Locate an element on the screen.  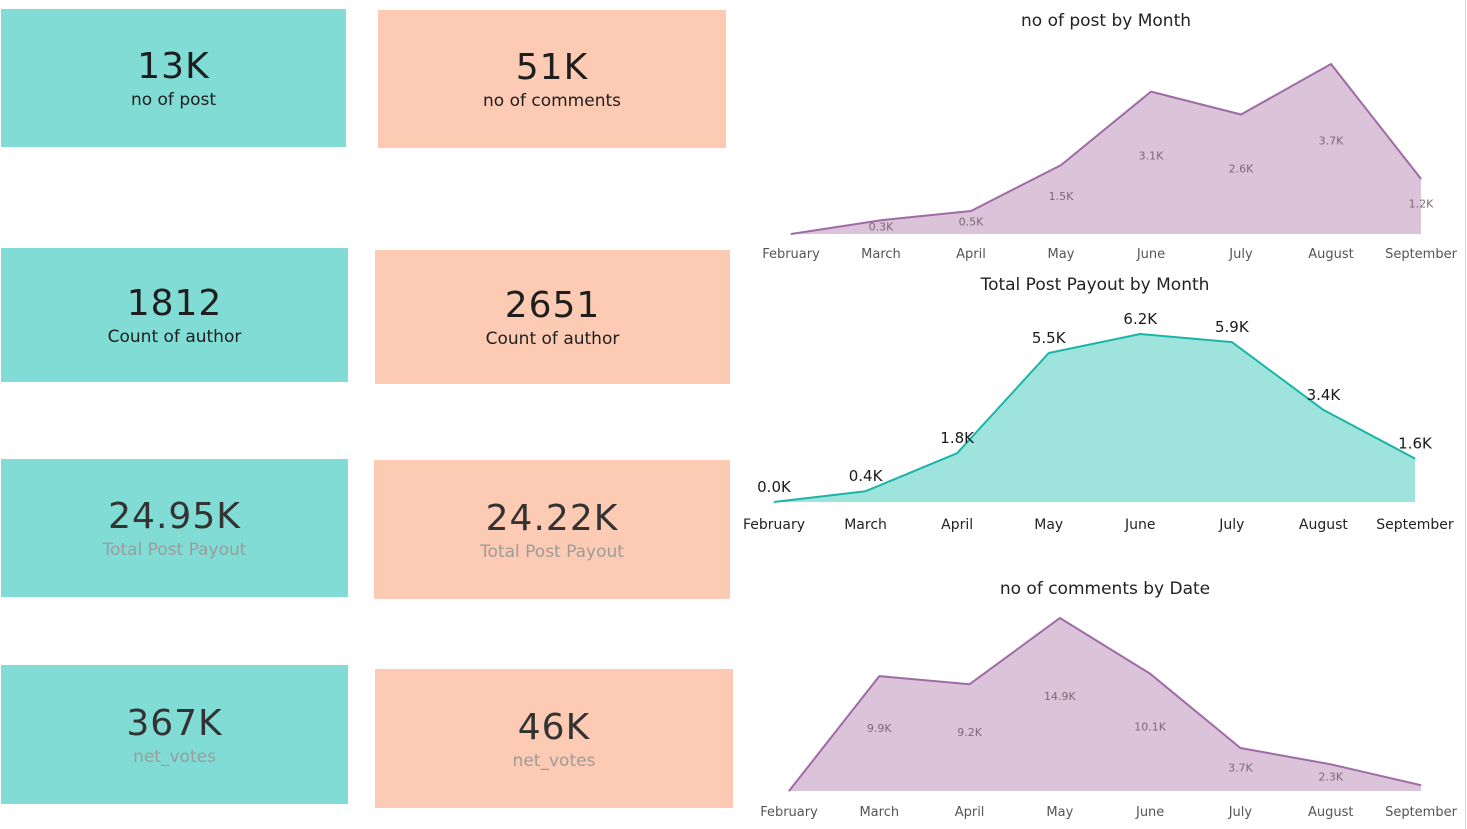
kpi-value: 2651 is located at coordinates (552, 305).